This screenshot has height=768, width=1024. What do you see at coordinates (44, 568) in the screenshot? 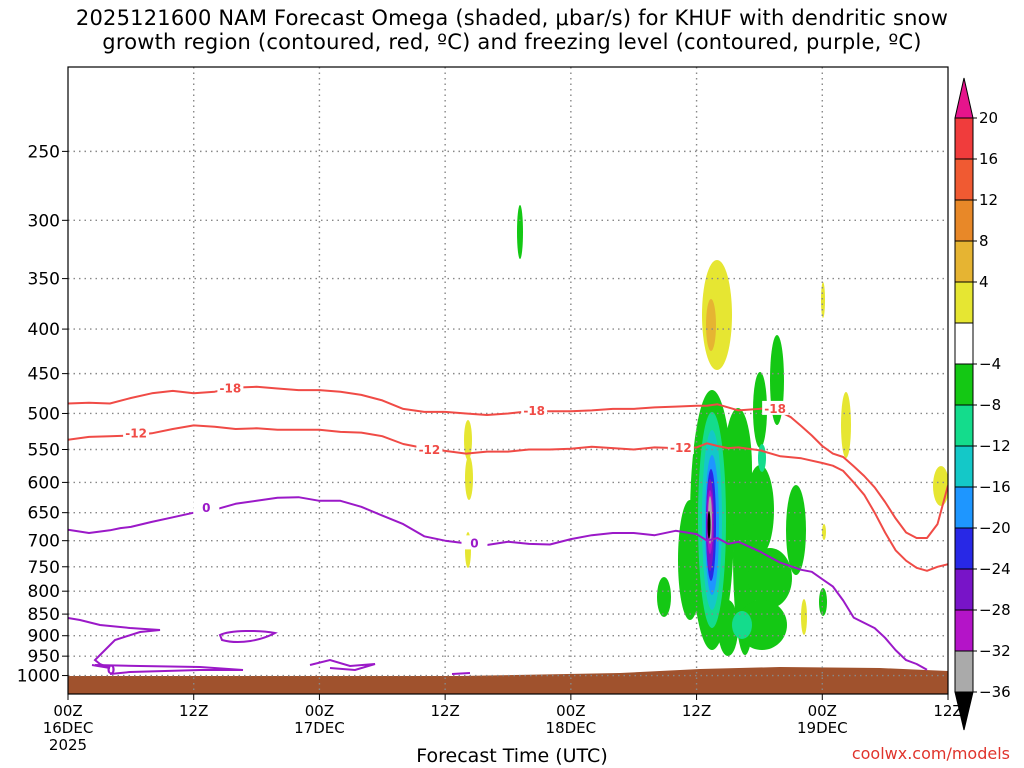
I see `y-tick-label: 750` at bounding box center [44, 568].